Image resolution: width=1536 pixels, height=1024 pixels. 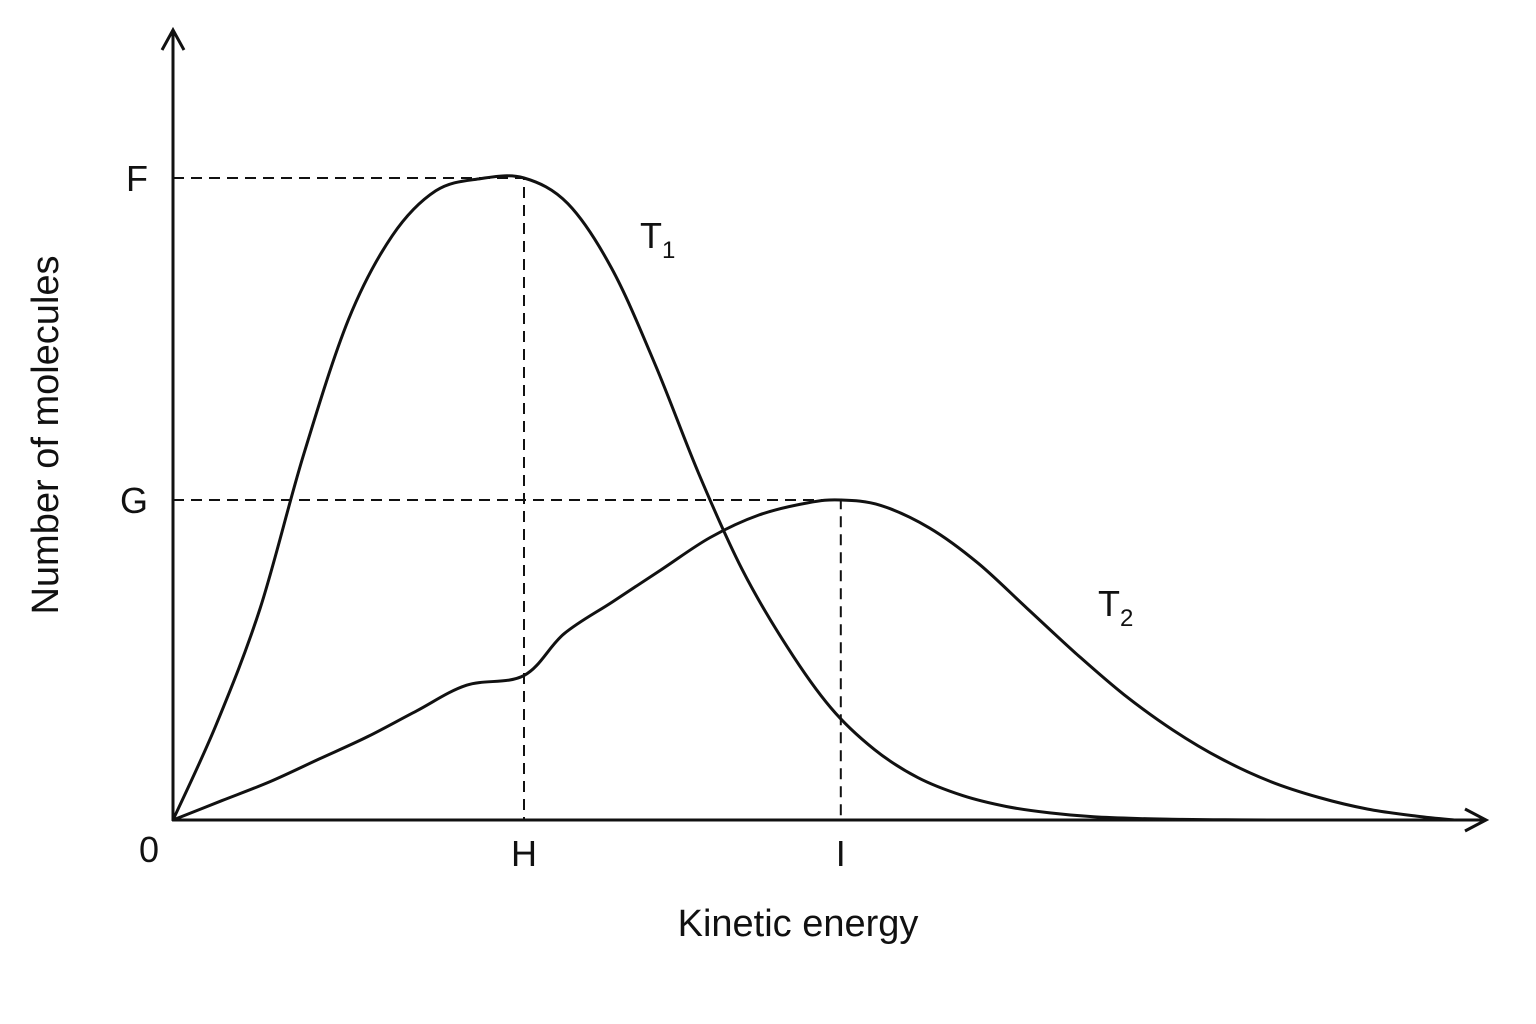 I want to click on x-axis-arrow, so click(x=1477, y=820).